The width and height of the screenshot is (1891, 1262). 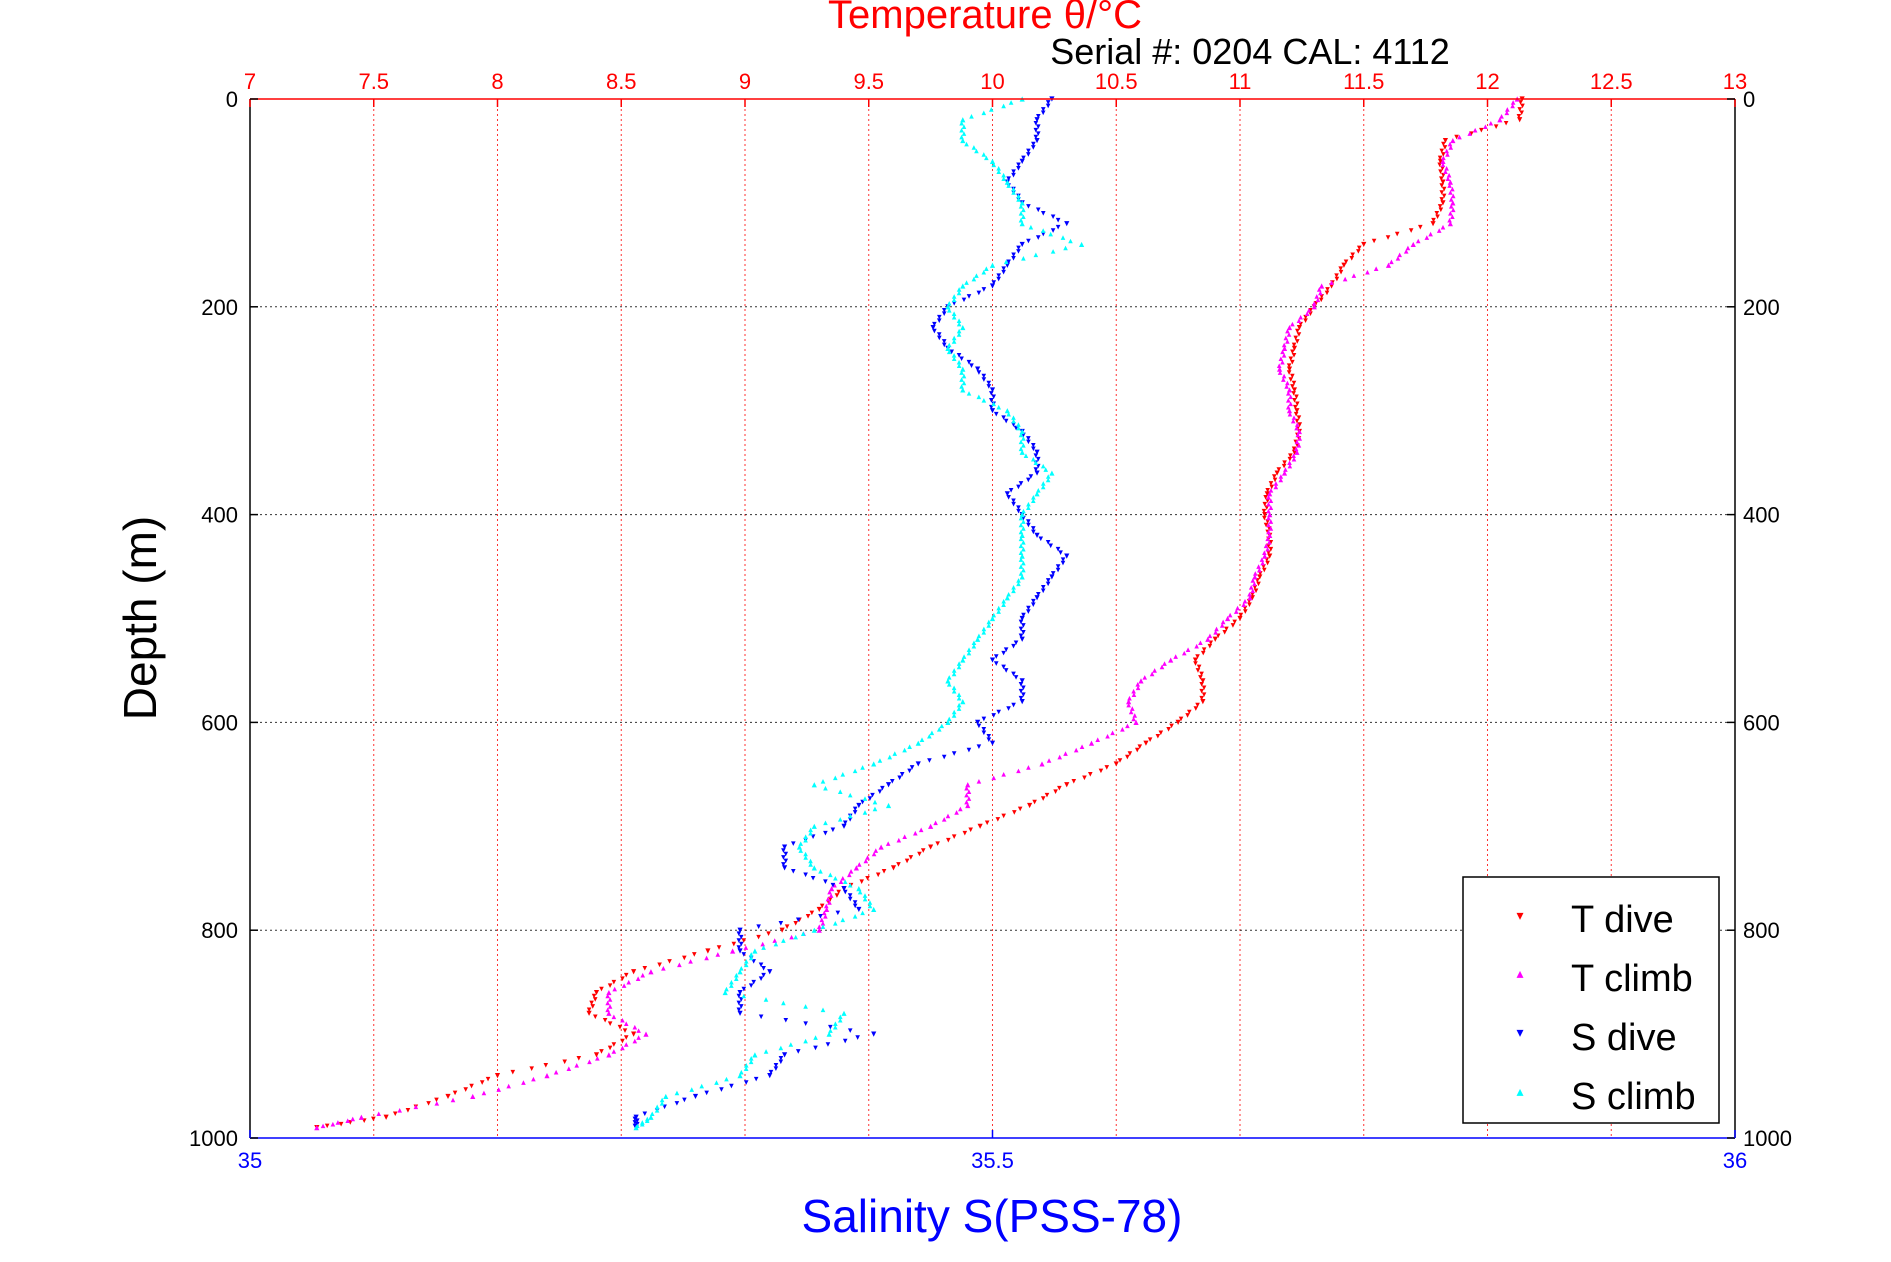 I want to click on legend-label: S dive, so click(x=1624, y=1038).